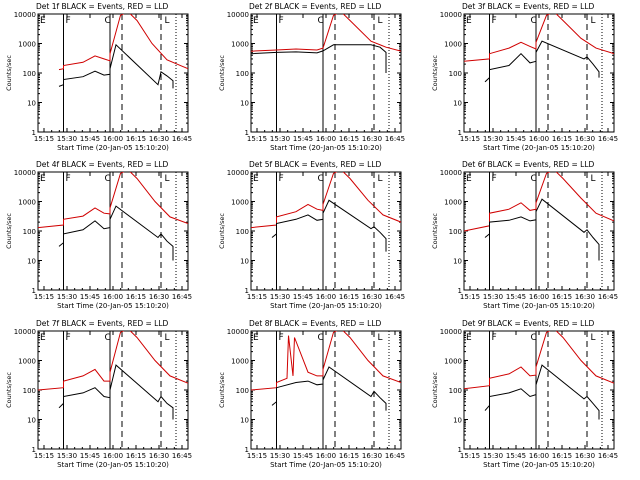 The image size is (640, 480). What do you see at coordinates (315, 164) in the screenshot?
I see `chart-title: Det 5f BLACK = Events, RED = LLD` at bounding box center [315, 164].